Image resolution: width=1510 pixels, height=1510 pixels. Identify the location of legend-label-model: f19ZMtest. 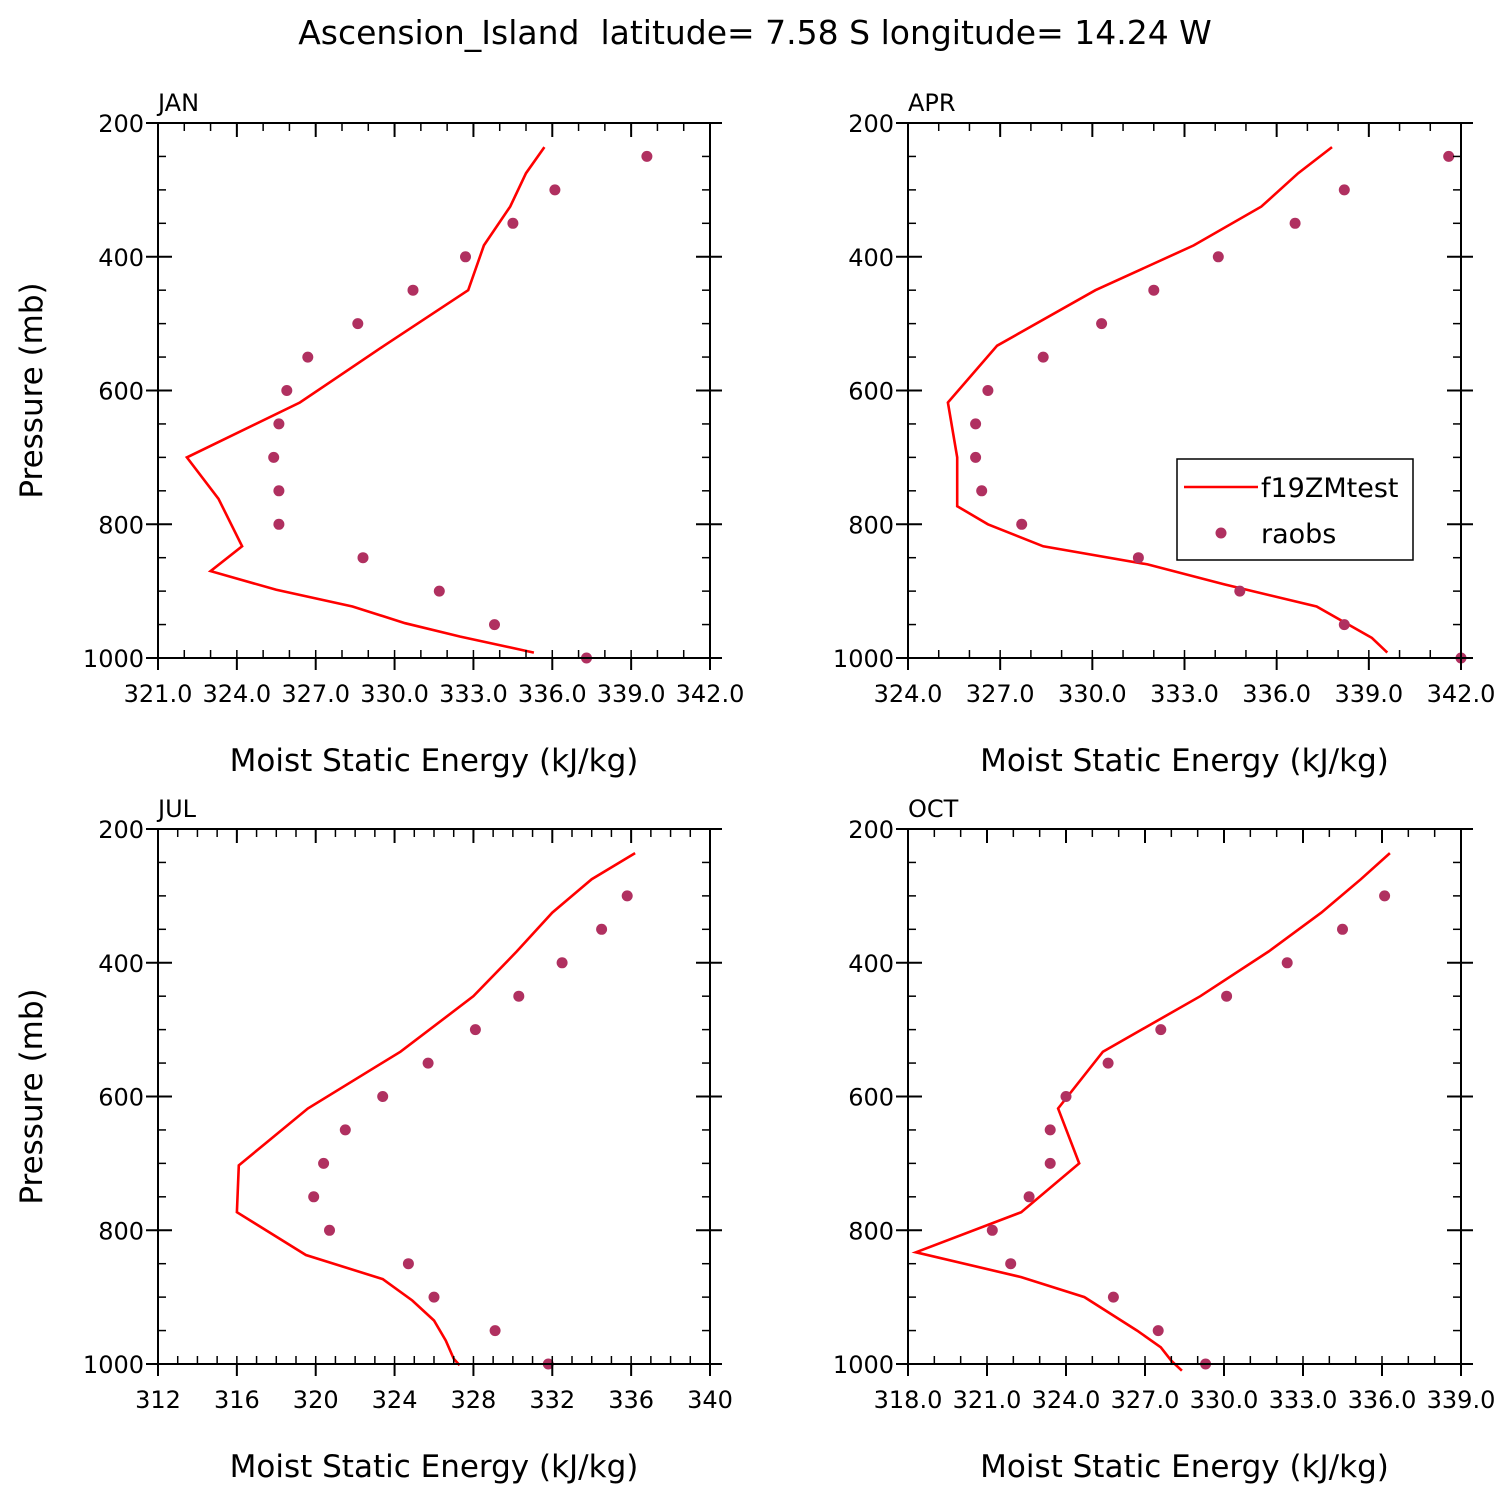
(1330, 488).